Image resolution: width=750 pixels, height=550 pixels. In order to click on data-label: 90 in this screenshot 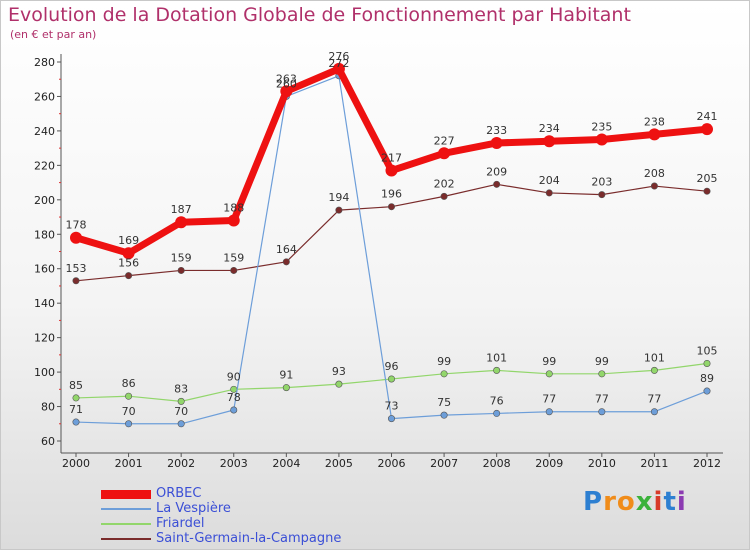, I will do `click(234, 376)`.